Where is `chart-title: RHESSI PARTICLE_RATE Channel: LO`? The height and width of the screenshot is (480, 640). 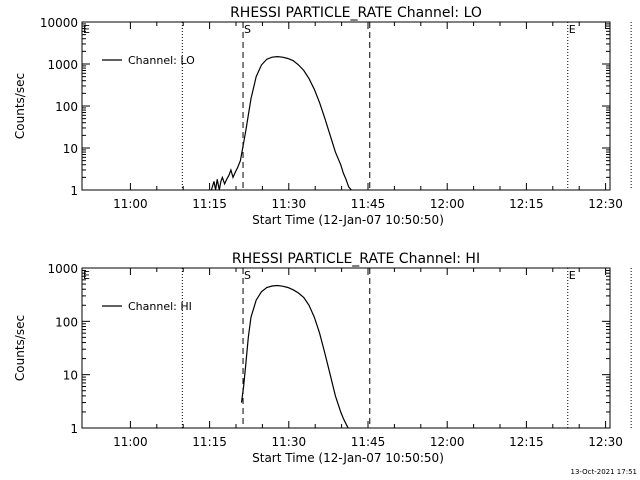 chart-title: RHESSI PARTICLE_RATE Channel: LO is located at coordinates (356, 13).